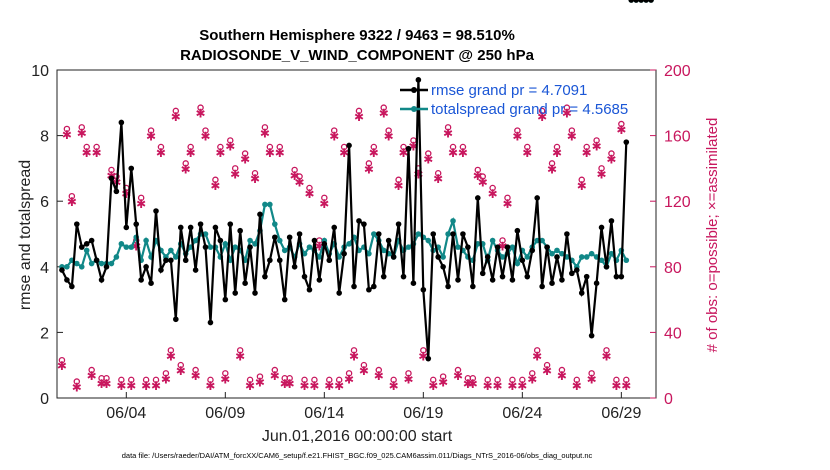 The height and width of the screenshot is (470, 830). What do you see at coordinates (44, 202) in the screenshot?
I see `y-tick-label: 6` at bounding box center [44, 202].